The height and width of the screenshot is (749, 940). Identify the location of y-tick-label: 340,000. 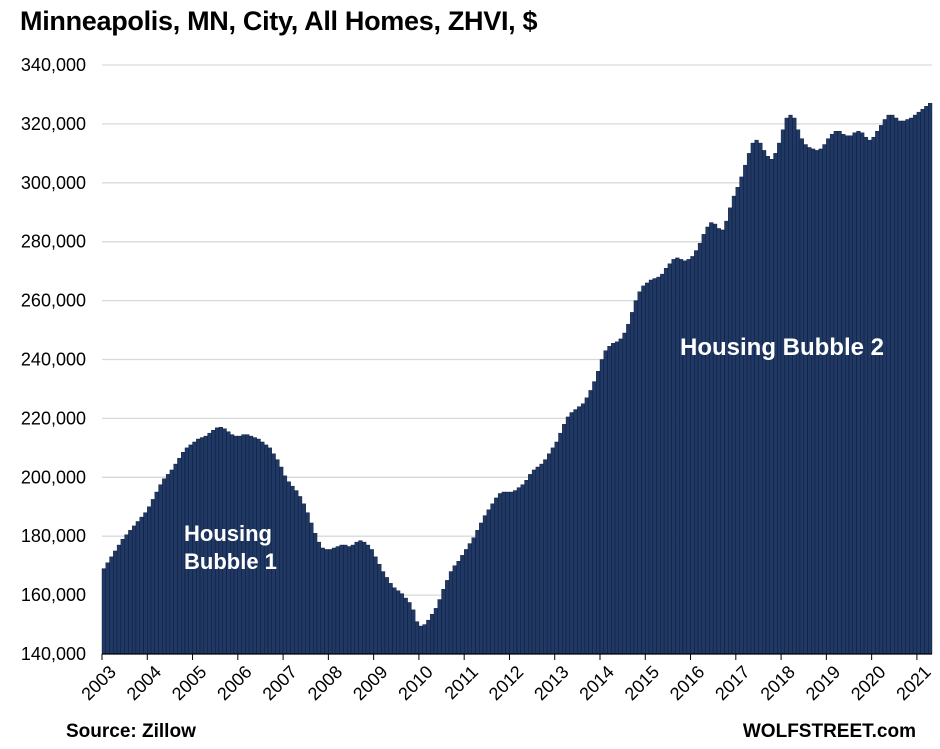
(53, 65).